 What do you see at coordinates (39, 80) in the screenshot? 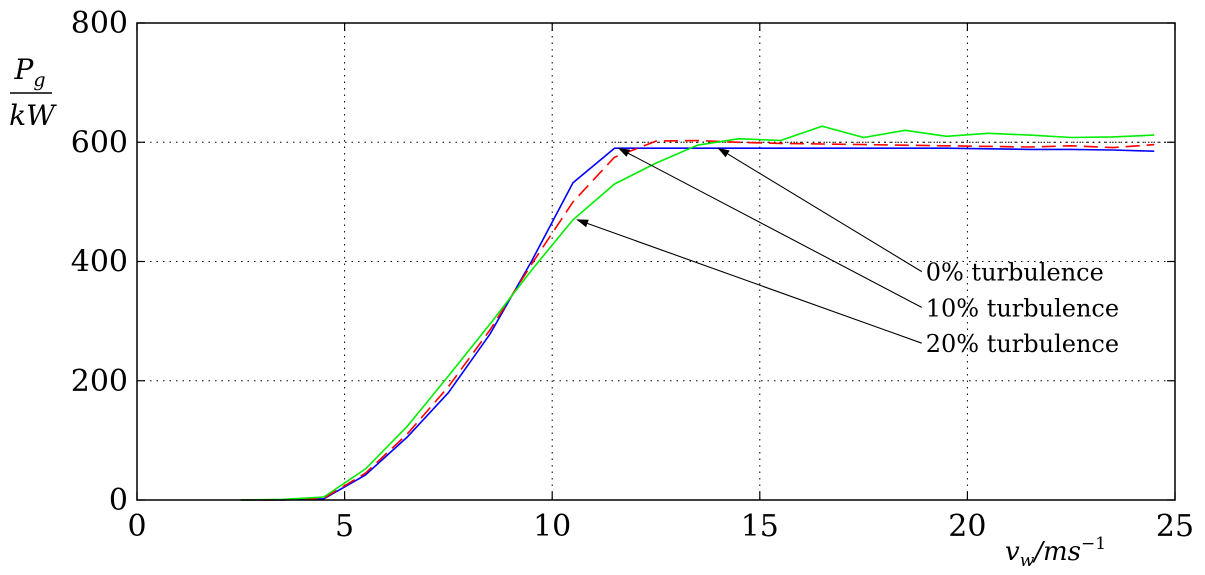
I see `y-label-num-sub: g` at bounding box center [39, 80].